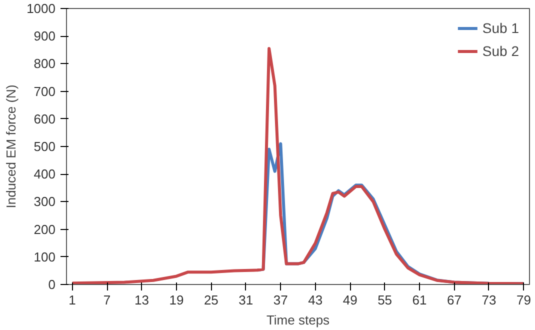 The image size is (535, 330). Describe the element at coordinates (280, 300) in the screenshot. I see `x-tick-label: 37` at that location.